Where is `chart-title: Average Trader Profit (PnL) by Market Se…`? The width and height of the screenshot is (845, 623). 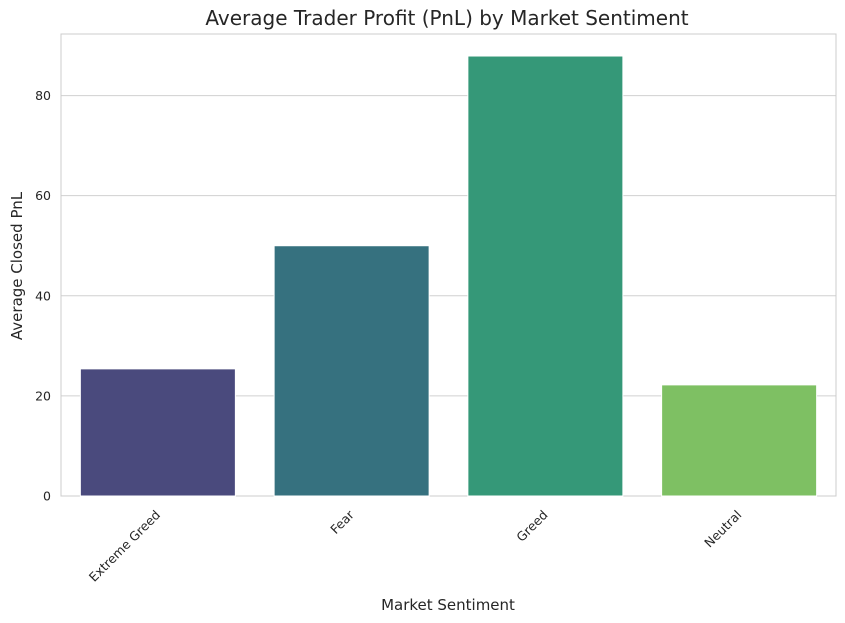 chart-title: Average Trader Profit (PnL) by Market Se… is located at coordinates (446, 18).